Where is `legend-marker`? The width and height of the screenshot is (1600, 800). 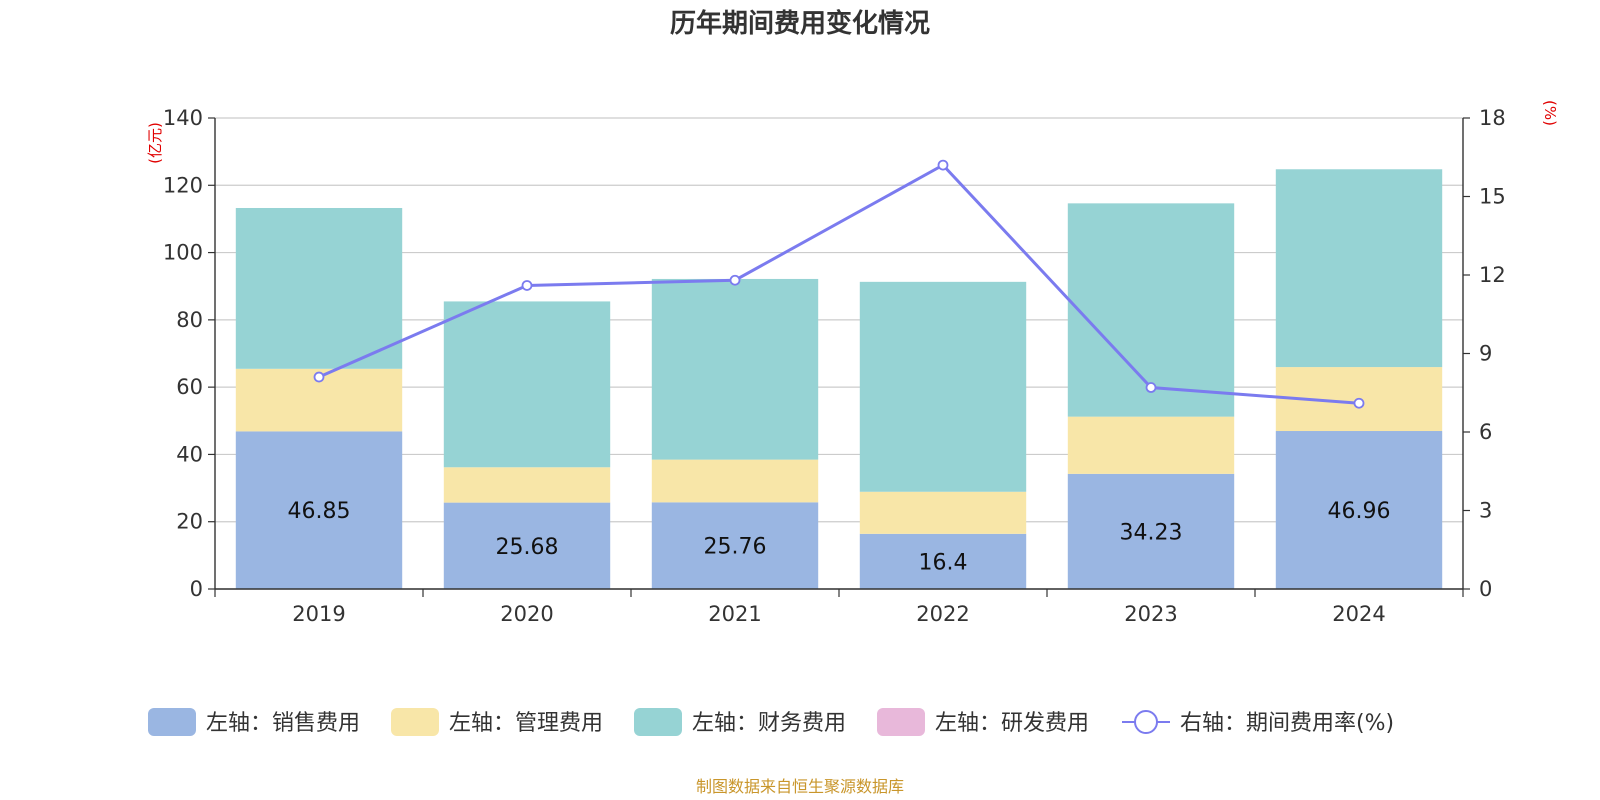 legend-marker is located at coordinates (1146, 722).